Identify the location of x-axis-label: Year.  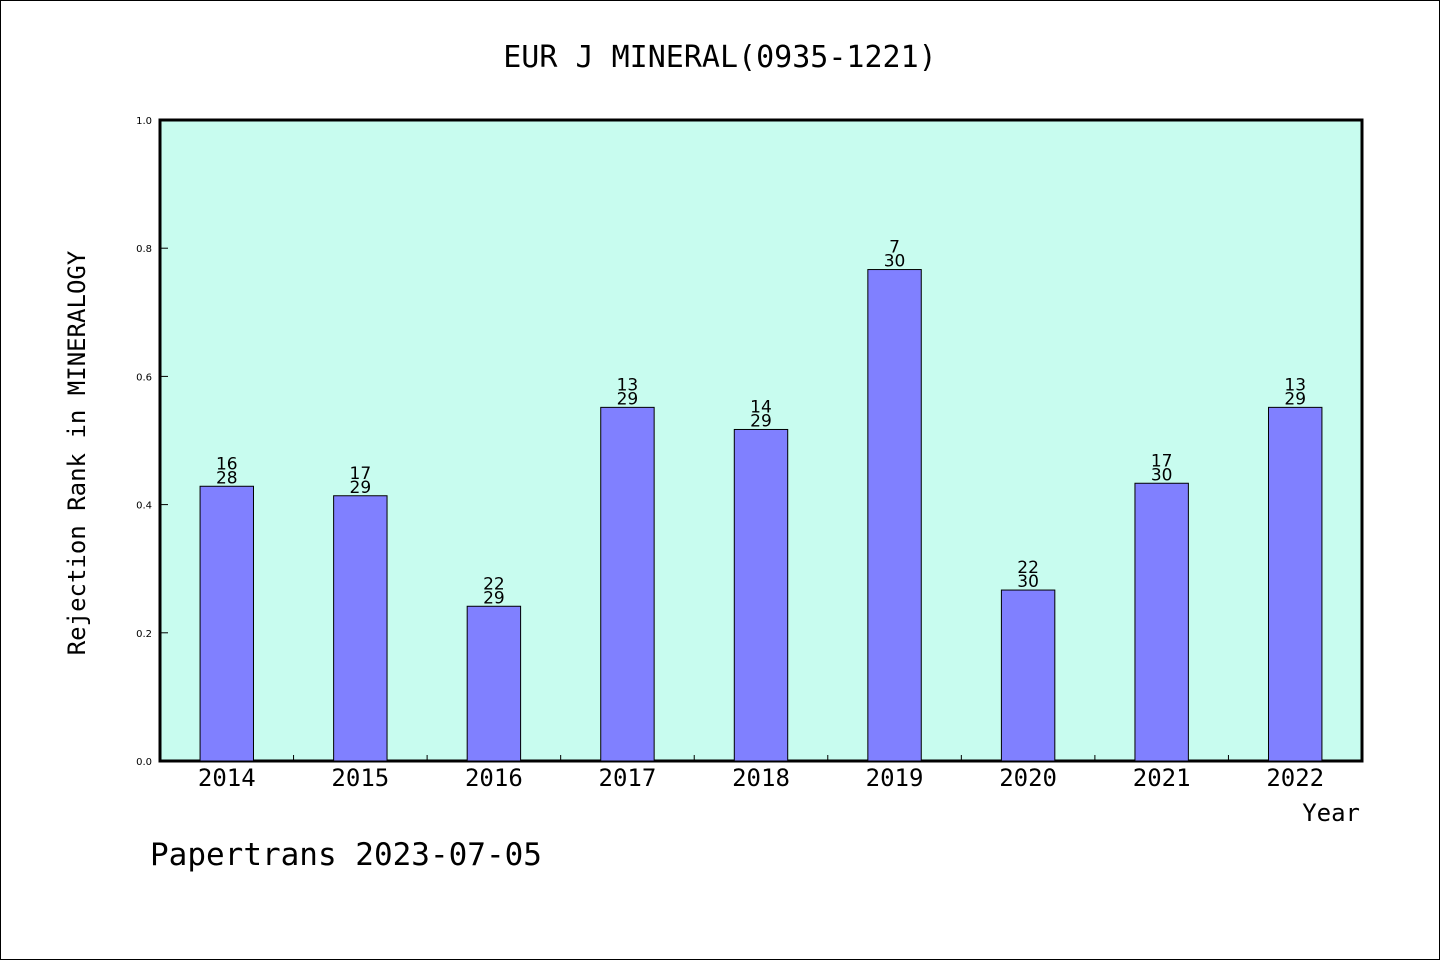
(1331, 813).